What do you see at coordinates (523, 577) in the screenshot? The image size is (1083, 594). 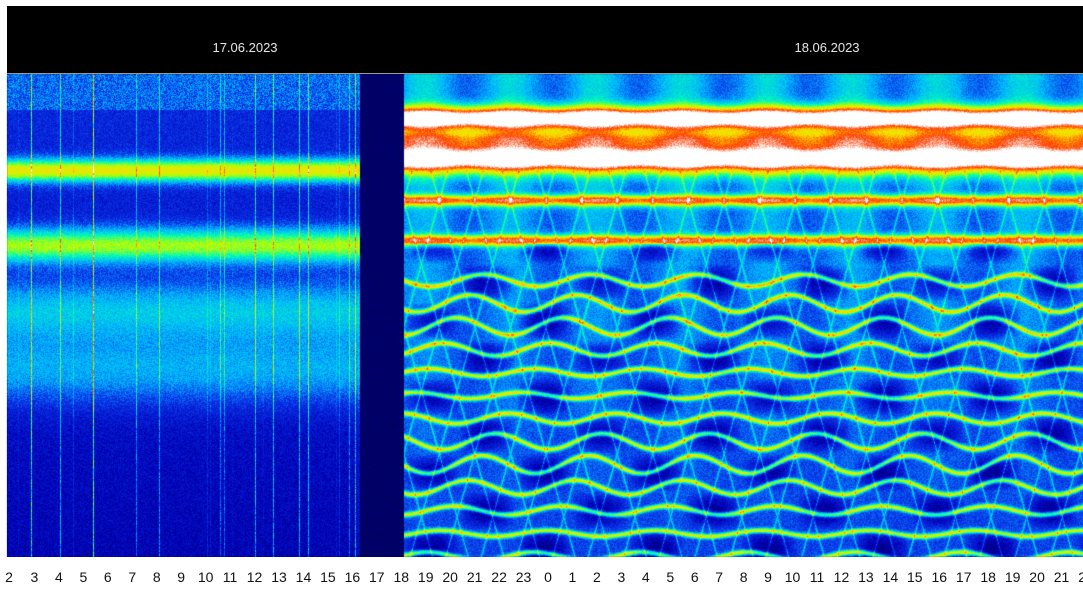 I see `x-tick-label: 23` at bounding box center [523, 577].